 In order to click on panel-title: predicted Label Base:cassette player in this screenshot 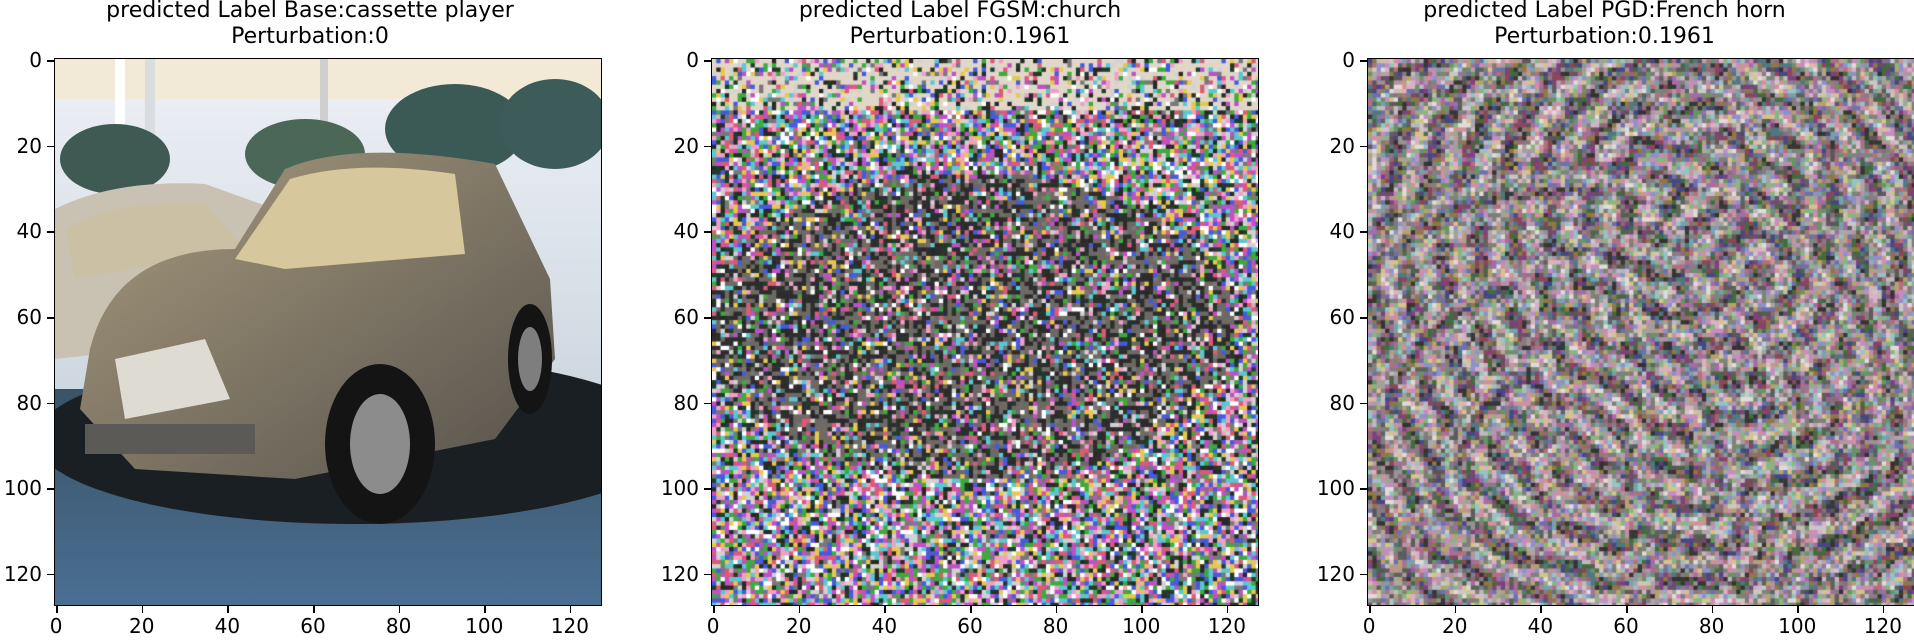, I will do `click(310, 11)`.